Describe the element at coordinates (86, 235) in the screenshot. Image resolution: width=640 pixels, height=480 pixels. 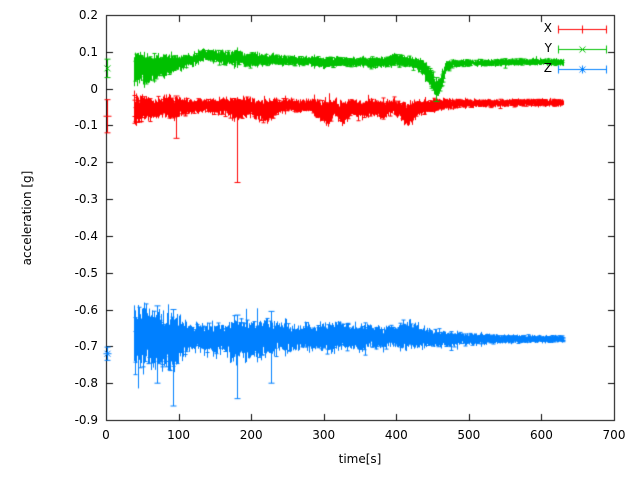
I see `y-tick-label: -0.4` at that location.